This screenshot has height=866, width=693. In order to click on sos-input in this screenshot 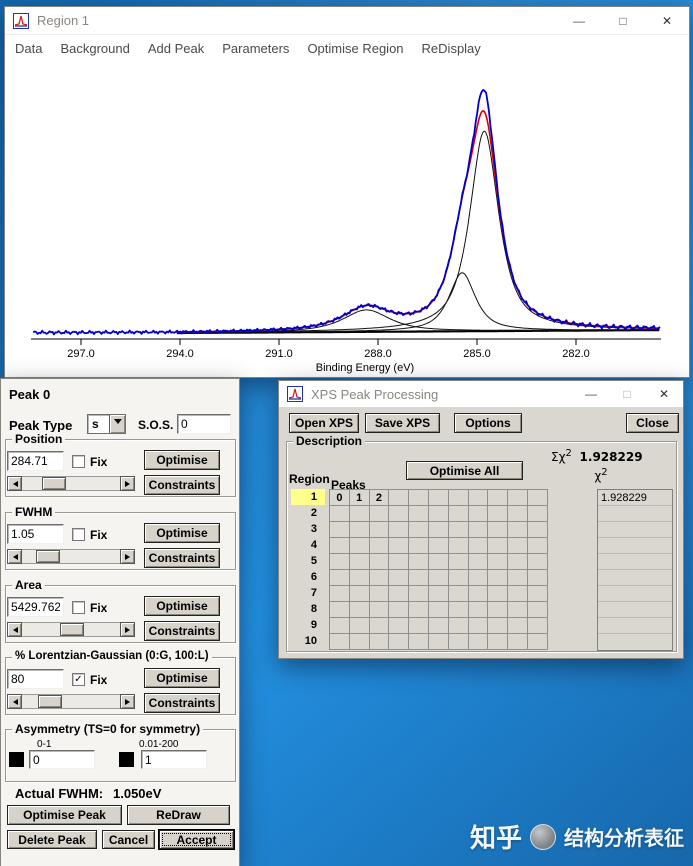, I will do `click(204, 424)`.